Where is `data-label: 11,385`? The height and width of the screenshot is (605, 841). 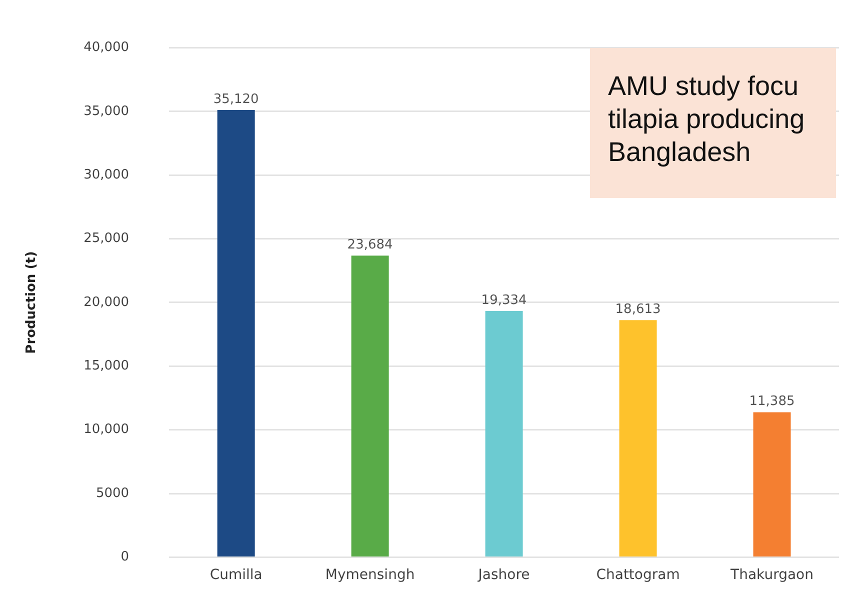
data-label: 11,385 is located at coordinates (772, 402).